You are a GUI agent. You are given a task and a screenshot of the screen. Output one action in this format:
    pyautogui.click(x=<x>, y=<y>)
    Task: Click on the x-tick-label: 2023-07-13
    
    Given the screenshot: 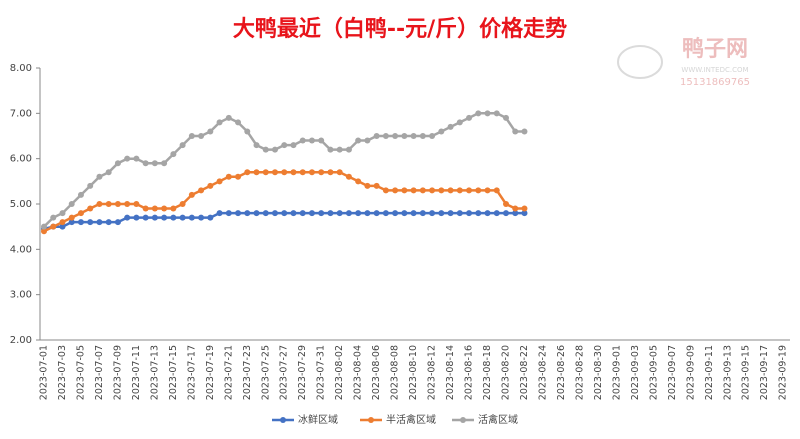 What is the action you would take?
    pyautogui.click(x=154, y=372)
    